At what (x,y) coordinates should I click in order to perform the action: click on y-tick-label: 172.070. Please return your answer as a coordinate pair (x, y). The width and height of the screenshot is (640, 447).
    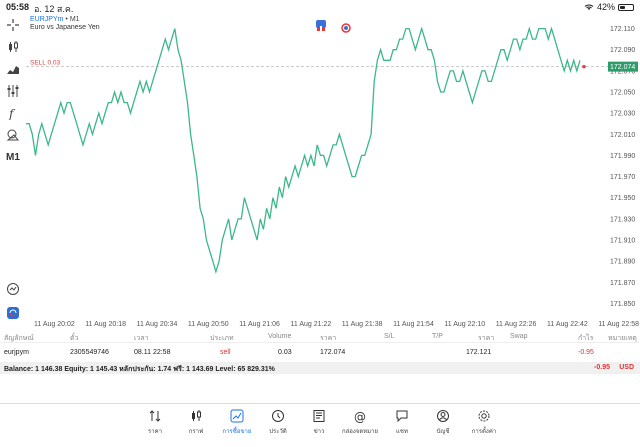
    Looking at the image, I should click on (622, 71).